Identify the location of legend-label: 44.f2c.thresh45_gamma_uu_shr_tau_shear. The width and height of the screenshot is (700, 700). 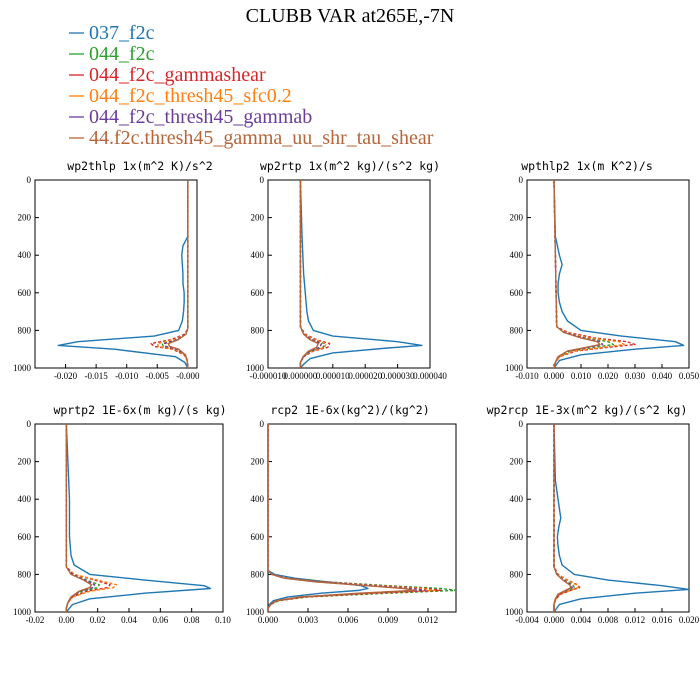
(261, 138).